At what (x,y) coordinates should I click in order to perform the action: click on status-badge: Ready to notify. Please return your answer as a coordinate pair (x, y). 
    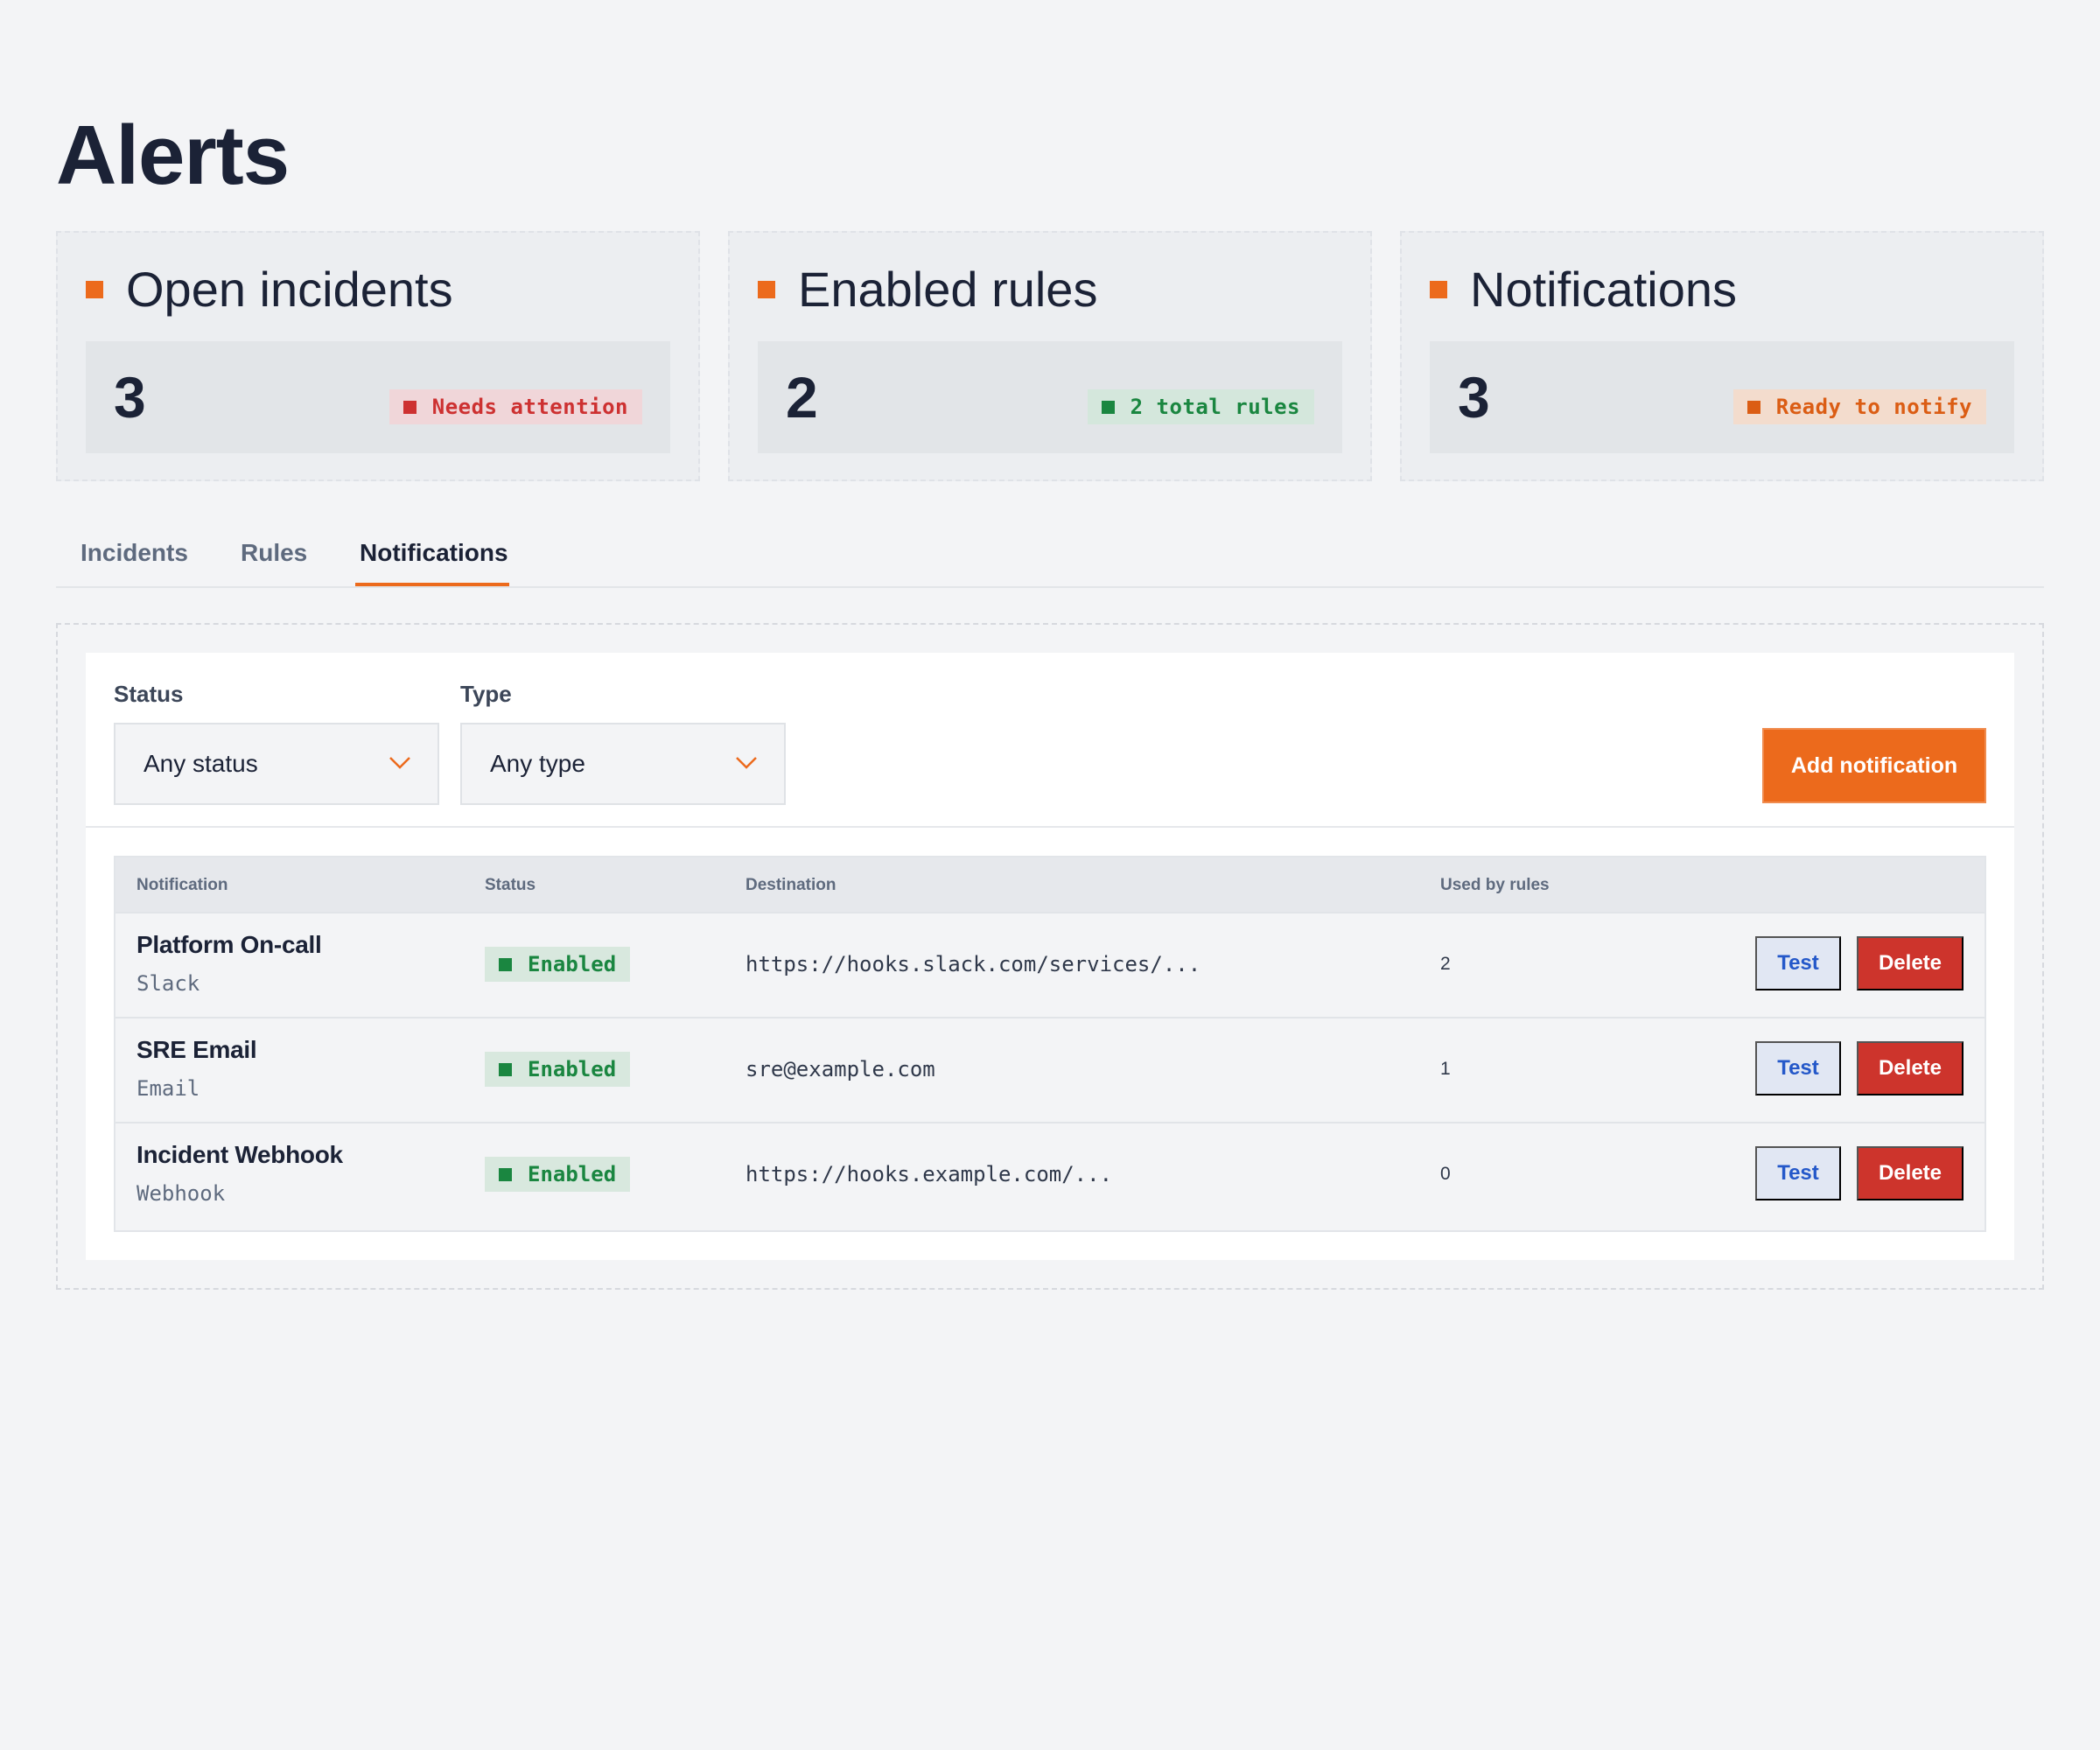
    Looking at the image, I should click on (1859, 406).